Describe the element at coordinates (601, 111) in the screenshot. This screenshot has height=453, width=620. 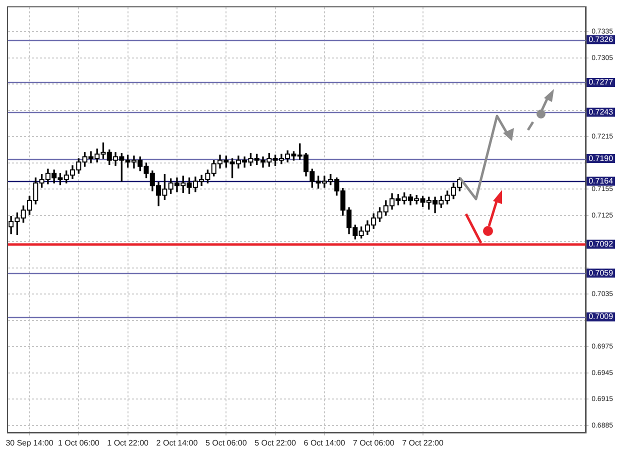
I see `ref-line-label: 0.7243` at that location.